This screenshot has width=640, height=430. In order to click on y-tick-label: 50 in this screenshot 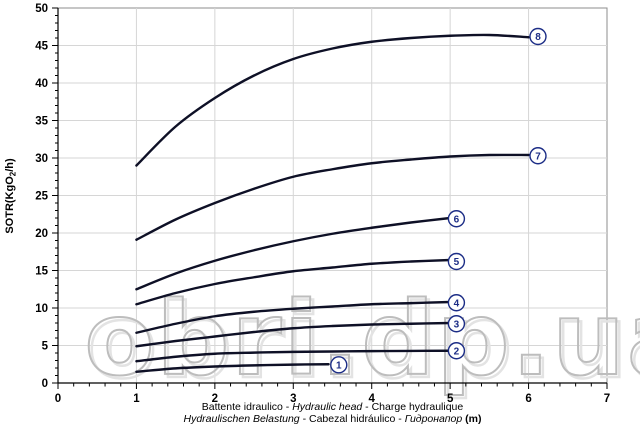, I will do `click(41, 9)`.